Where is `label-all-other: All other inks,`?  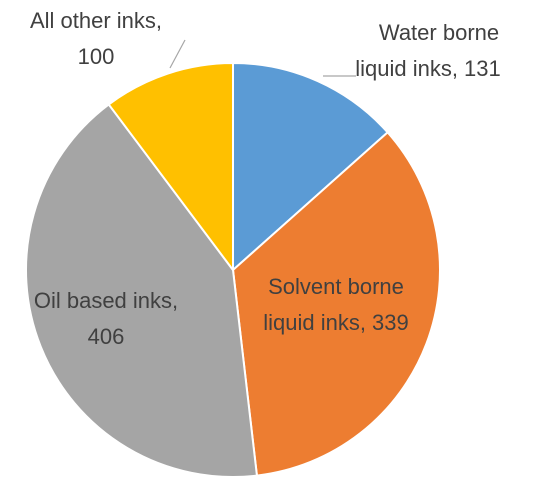 label-all-other: All other inks, is located at coordinates (96, 20).